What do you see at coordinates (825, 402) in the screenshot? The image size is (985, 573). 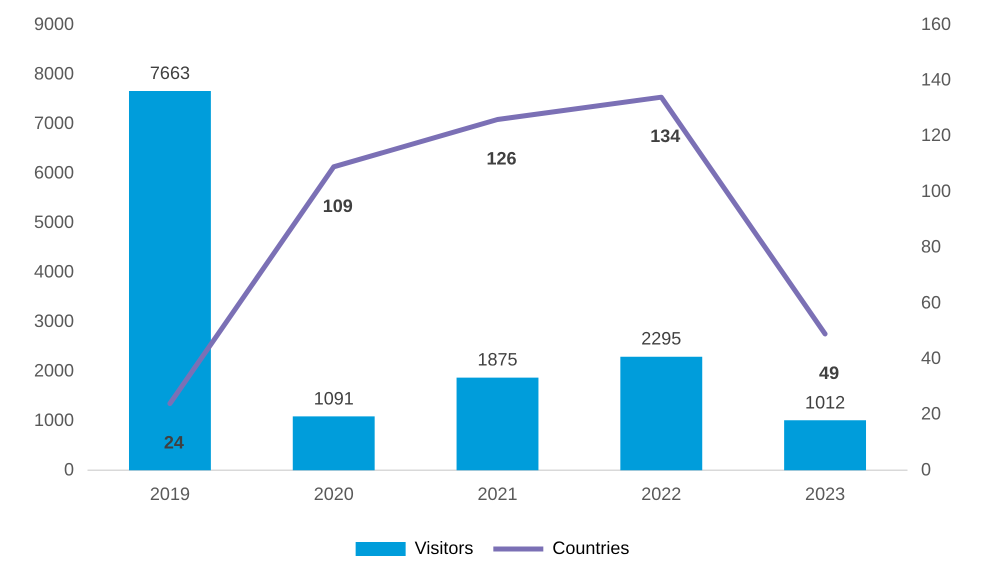 I see `data-label: 1012` at bounding box center [825, 402].